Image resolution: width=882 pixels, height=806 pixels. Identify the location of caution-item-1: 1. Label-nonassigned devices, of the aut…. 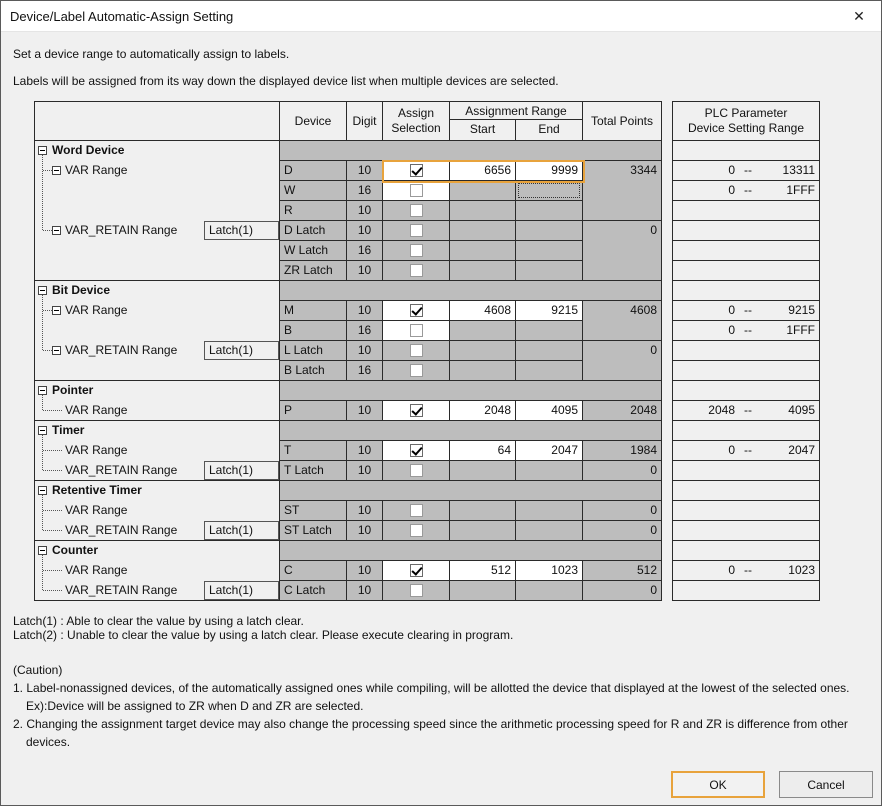
(431, 697).